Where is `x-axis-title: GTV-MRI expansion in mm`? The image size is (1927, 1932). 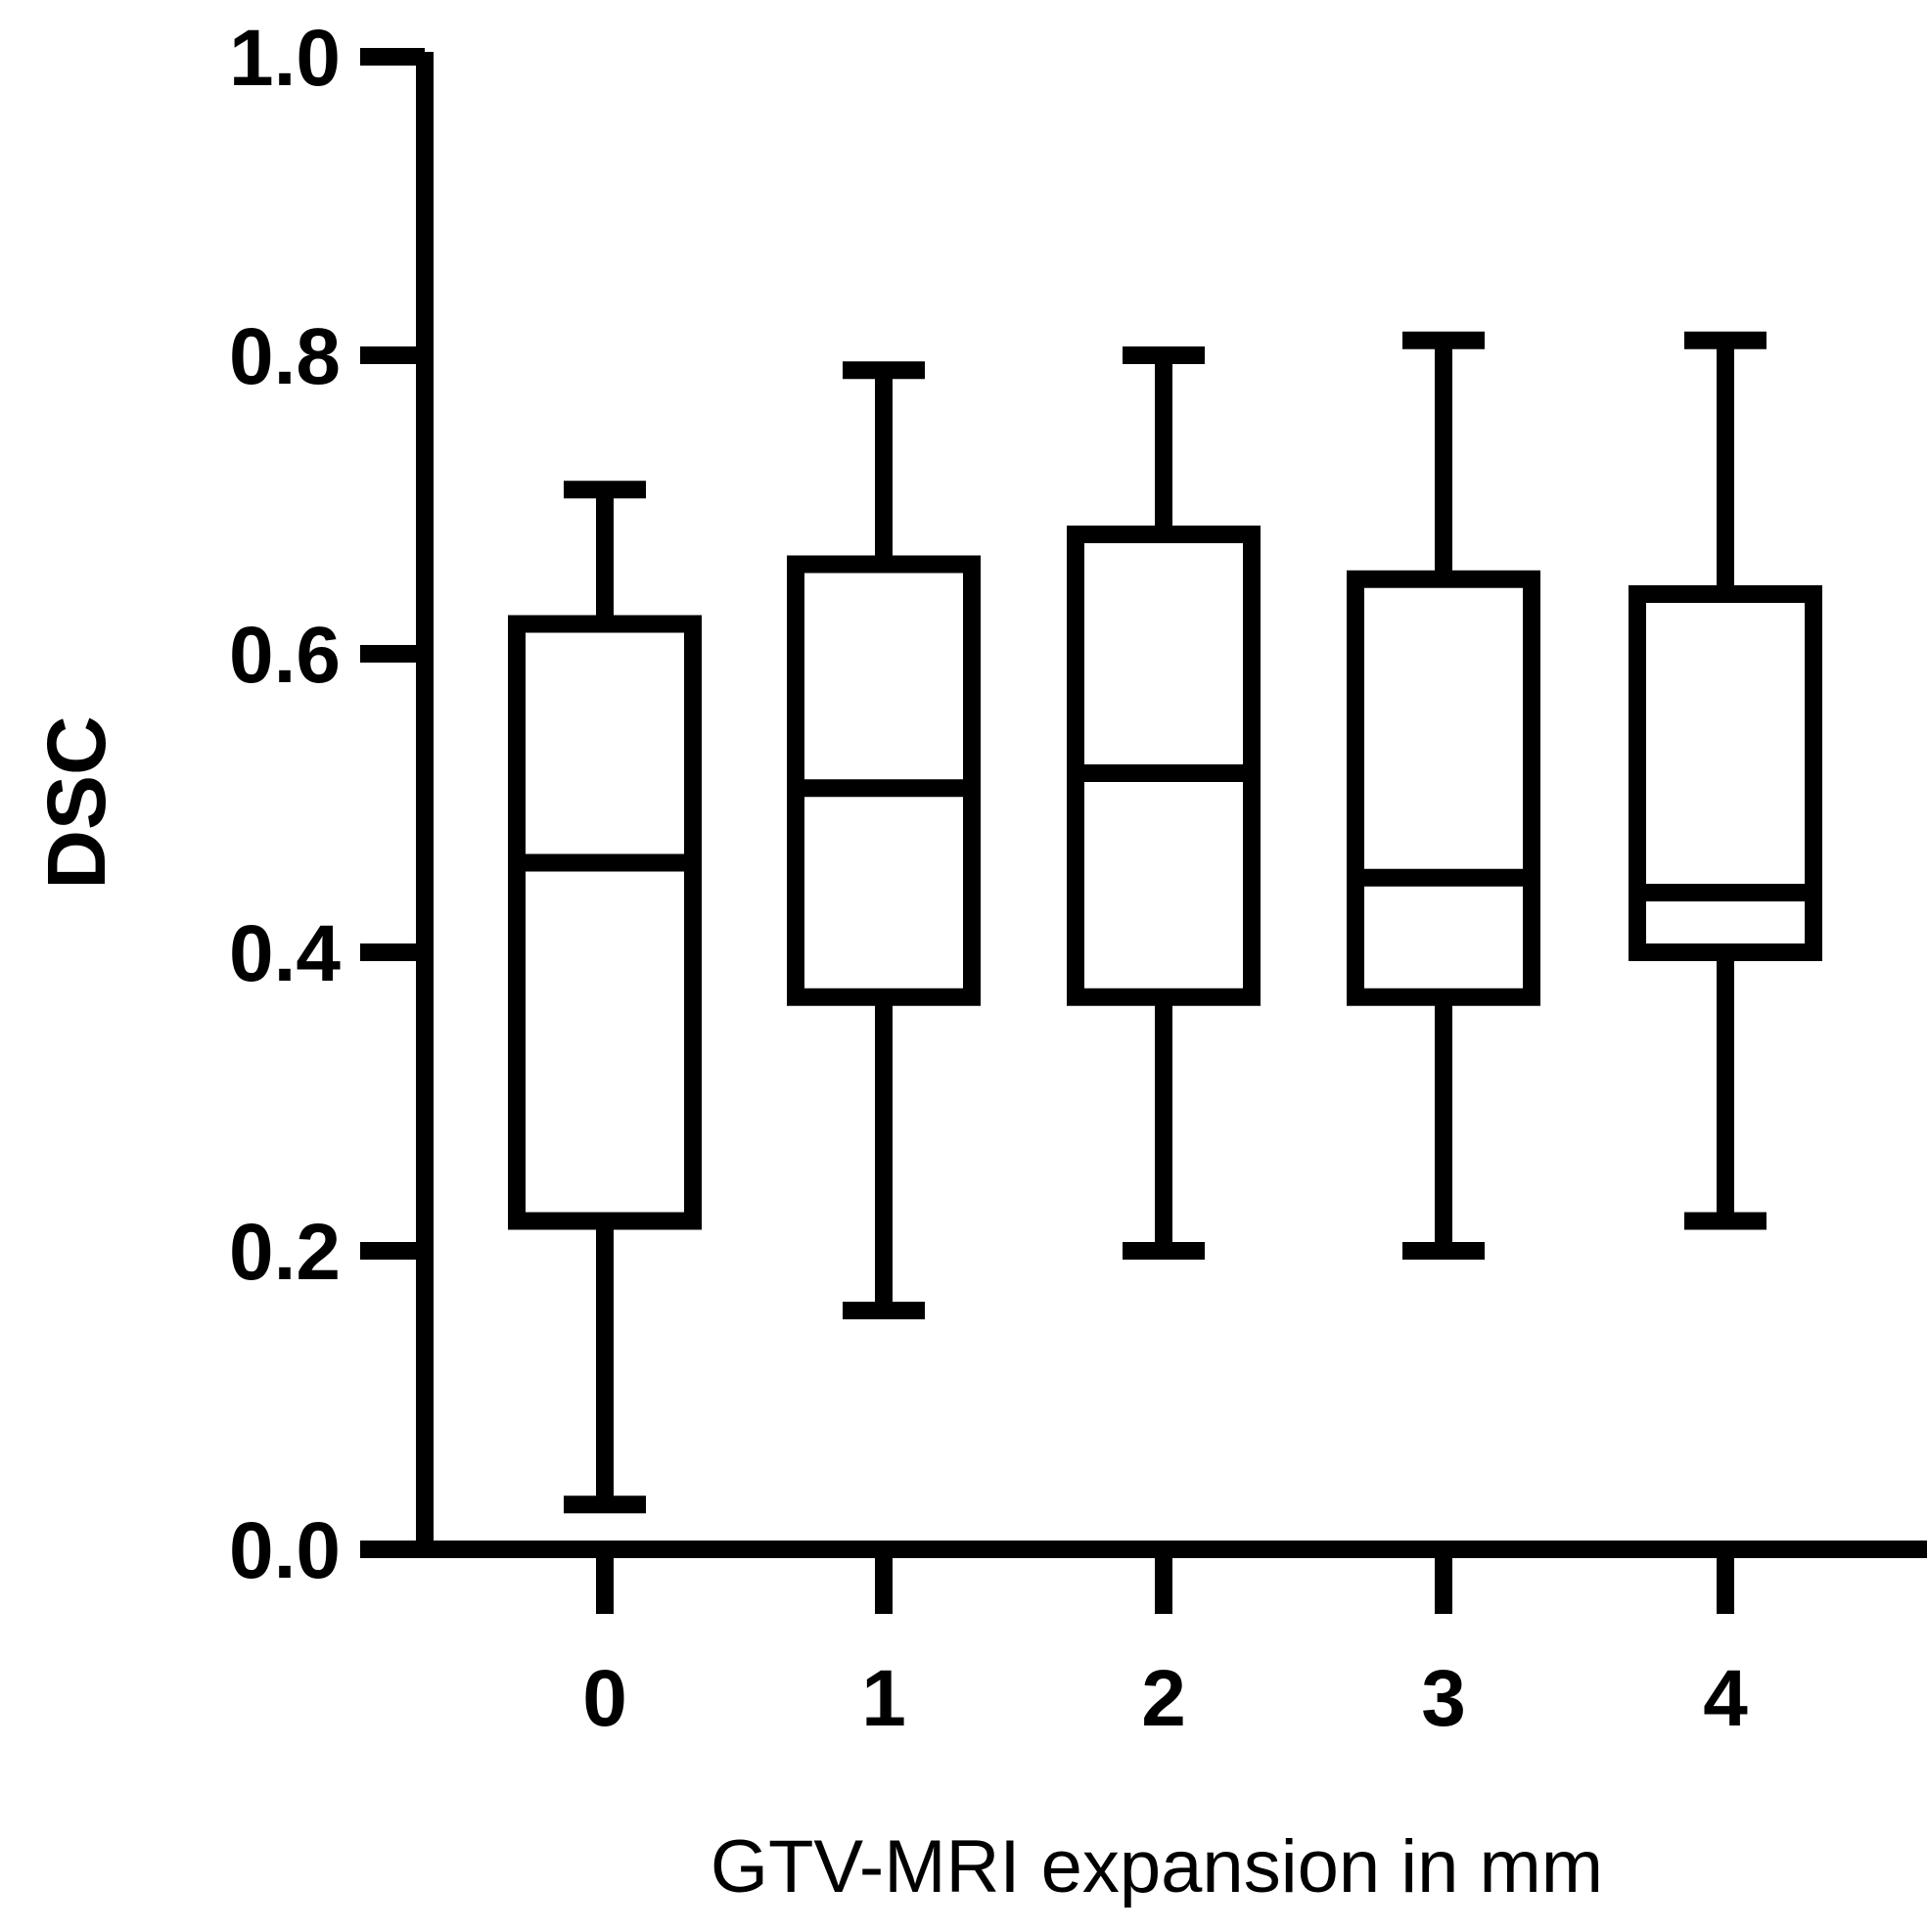
x-axis-title: GTV-MRI expansion in mm is located at coordinates (1157, 1867).